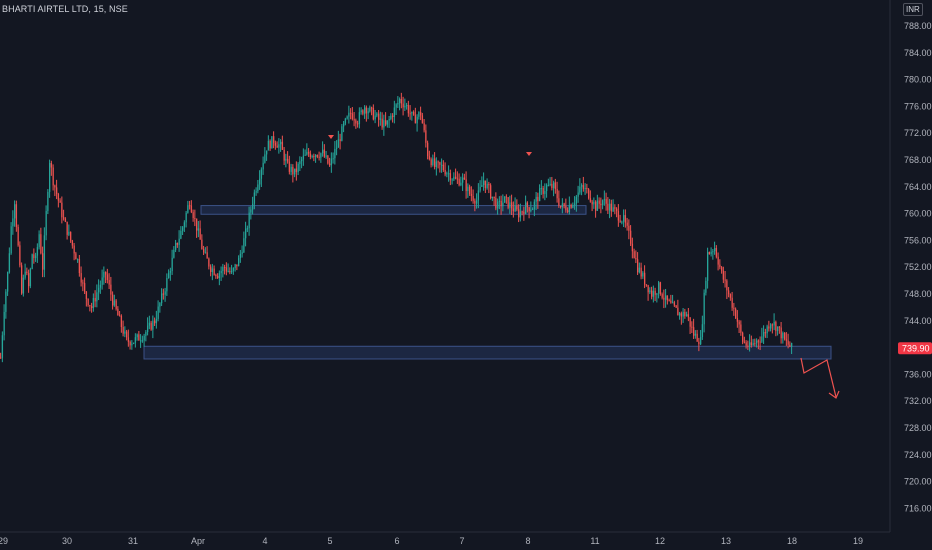 The height and width of the screenshot is (550, 932). Describe the element at coordinates (65, 9) in the screenshot. I see `symbol-title: BHARTI AIRTEL LTD, 15, NSE` at that location.